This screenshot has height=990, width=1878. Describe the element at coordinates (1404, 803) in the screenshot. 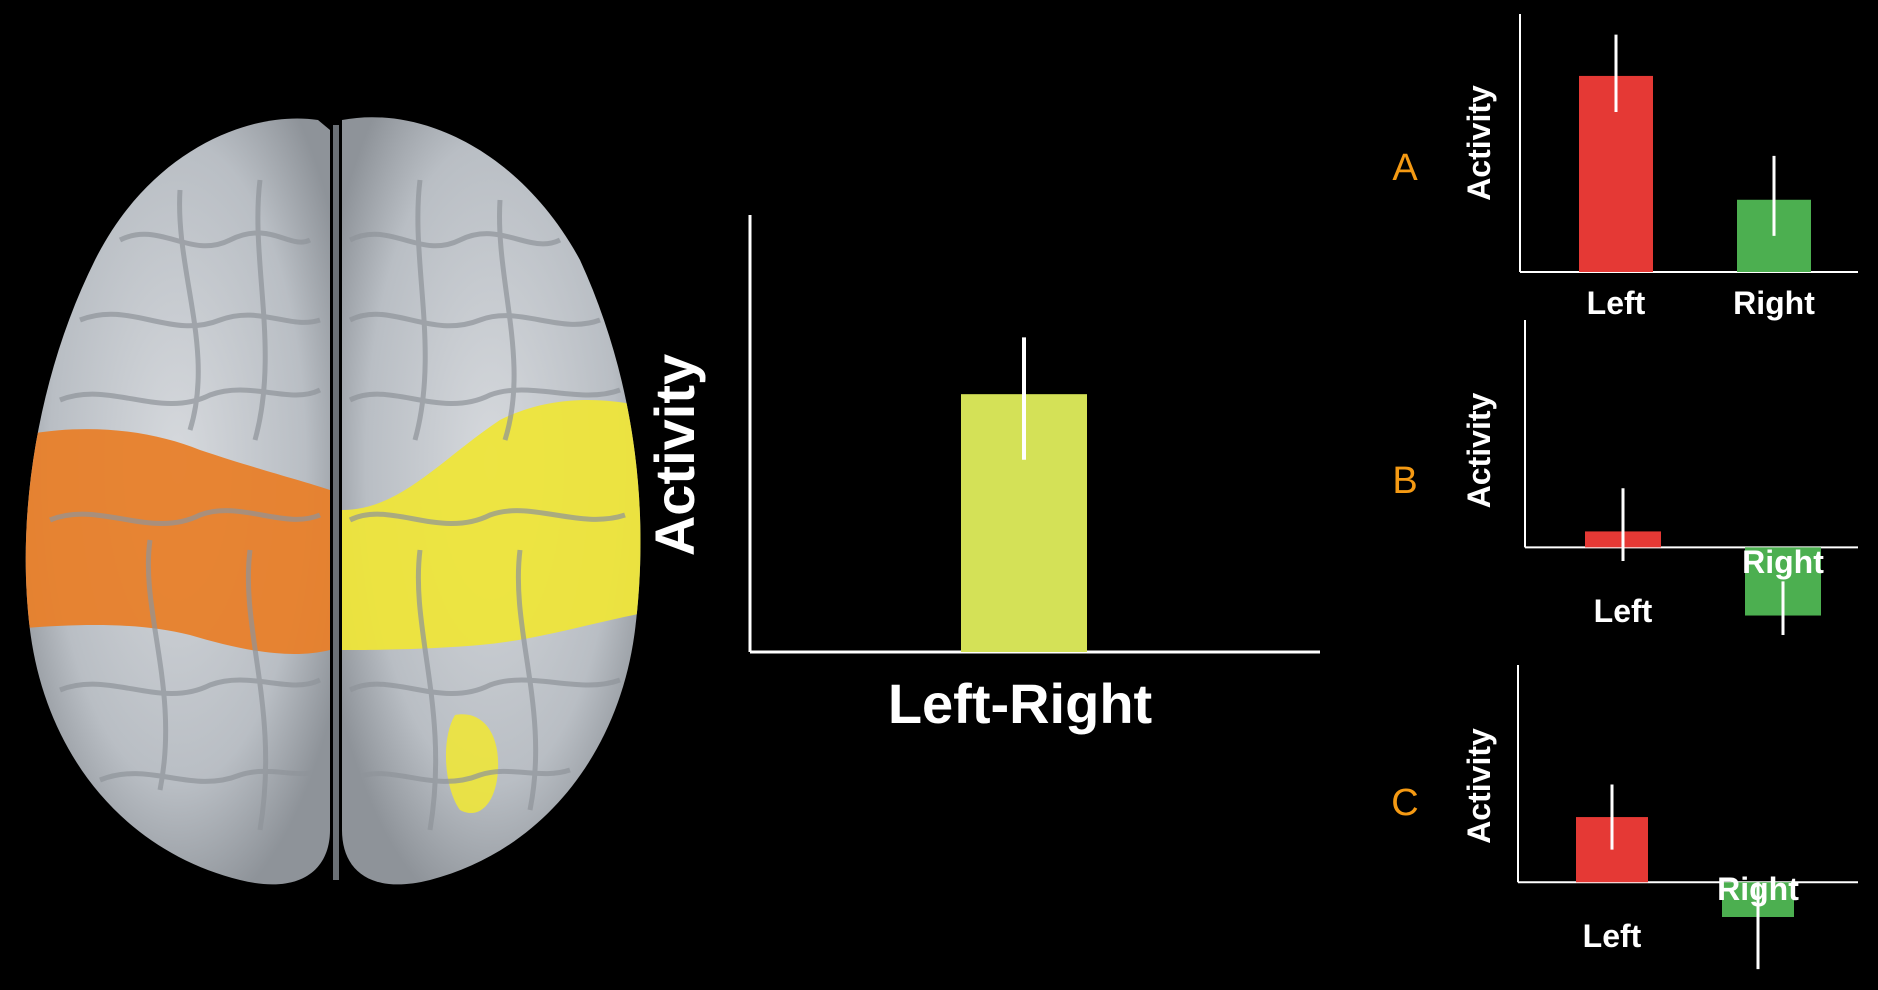

I see `panel-label: C` at that location.